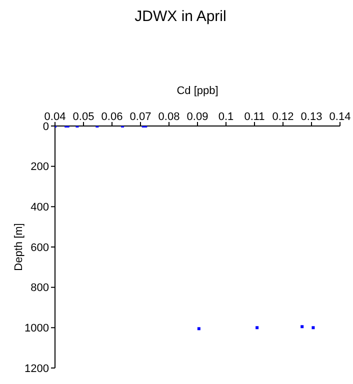 The width and height of the screenshot is (353, 384). I want to click on y-tick-label: 200, so click(39, 167).